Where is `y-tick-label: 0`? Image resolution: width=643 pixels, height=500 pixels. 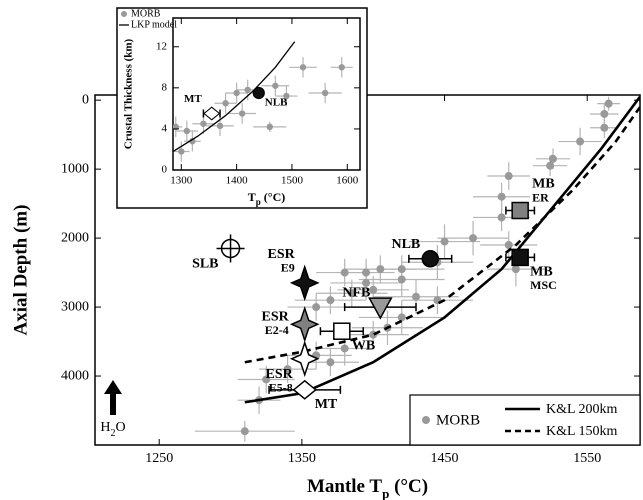 y-tick-label: 0 is located at coordinates (165, 170).